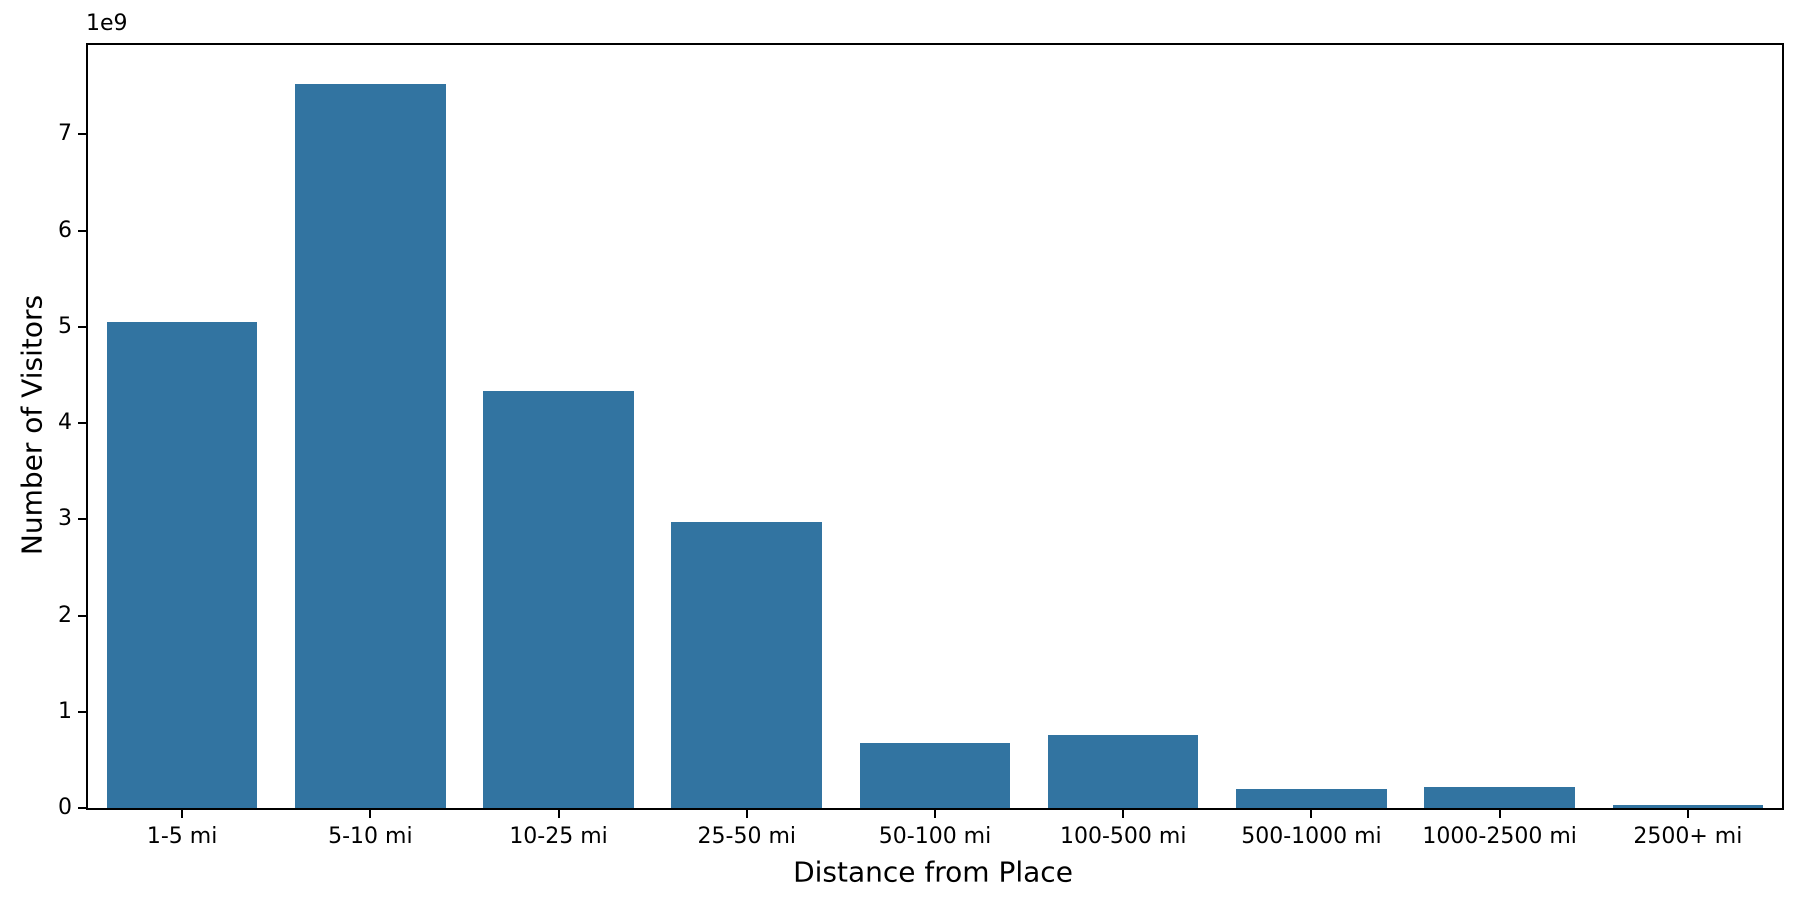 This screenshot has width=1800, height=900. What do you see at coordinates (558, 599) in the screenshot?
I see `bar-10-25-mi` at bounding box center [558, 599].